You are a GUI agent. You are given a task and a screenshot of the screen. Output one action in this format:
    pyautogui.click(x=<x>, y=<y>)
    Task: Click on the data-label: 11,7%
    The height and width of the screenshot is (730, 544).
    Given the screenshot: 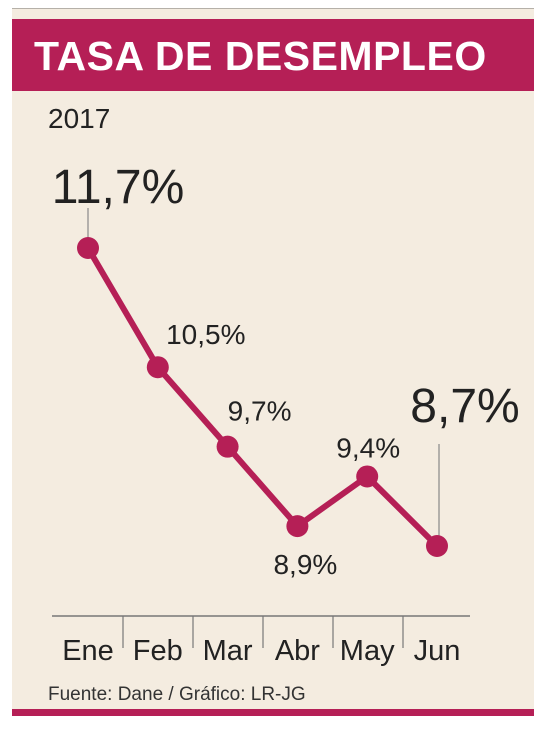 What is the action you would take?
    pyautogui.click(x=118, y=187)
    